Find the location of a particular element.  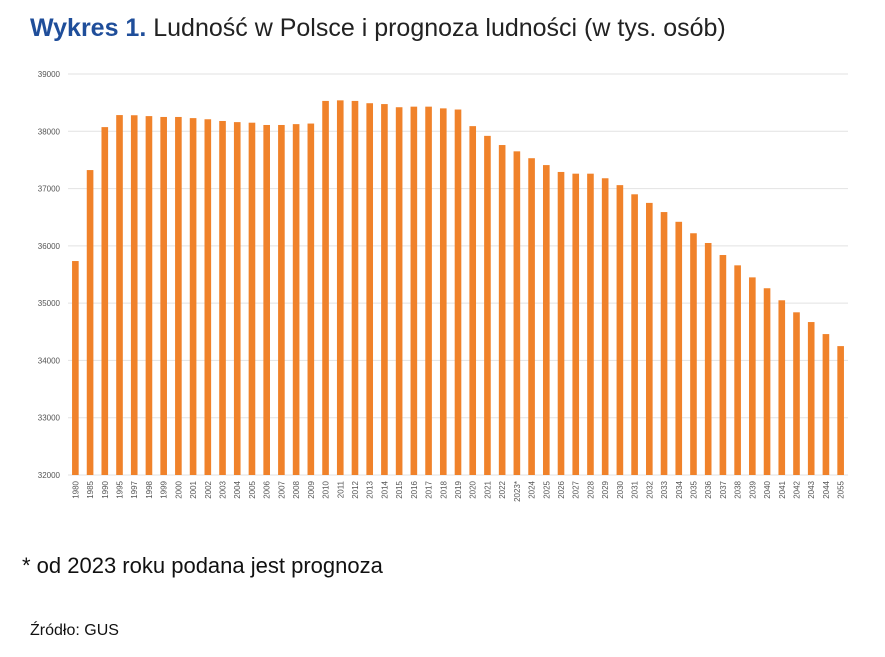

x-tick-label: 2009 is located at coordinates (311, 489).